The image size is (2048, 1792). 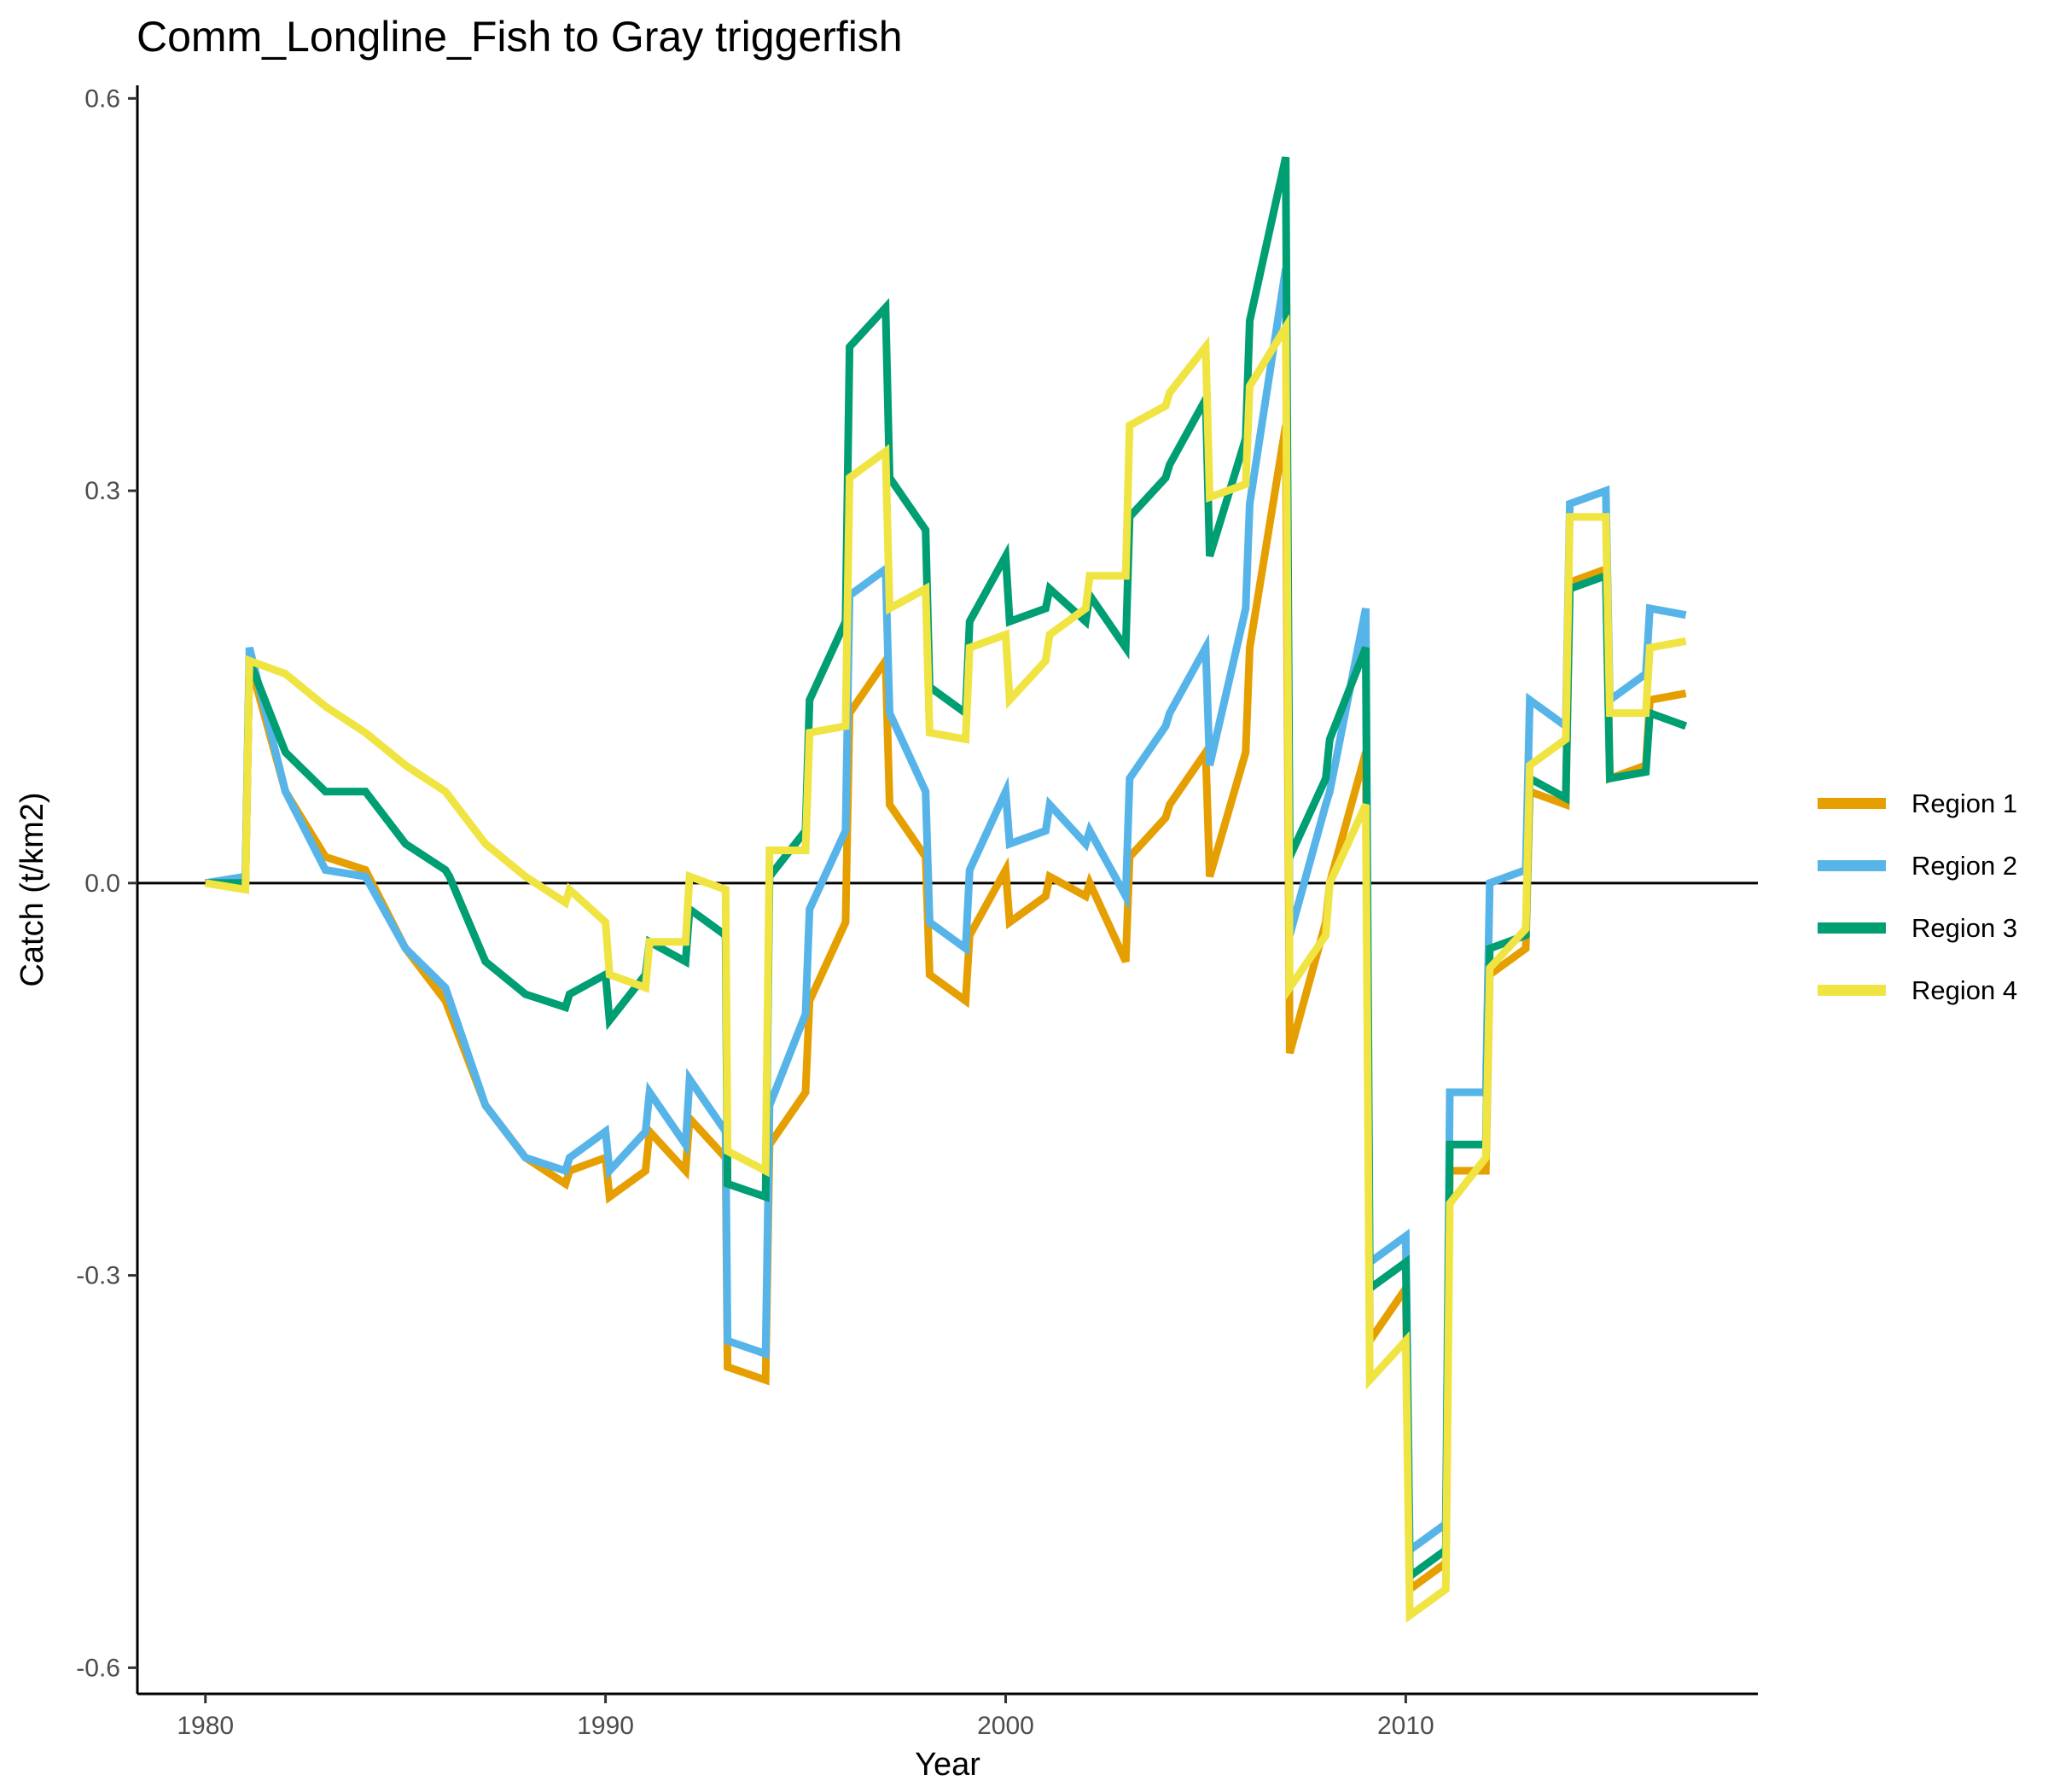 I want to click on legend-item-region-3: Region 3, so click(x=1918, y=928).